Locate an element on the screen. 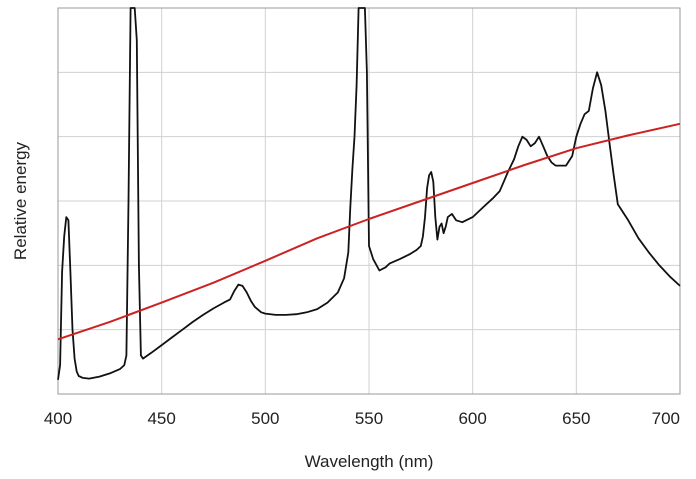  x-tick-label-550: 550 is located at coordinates (369, 418).